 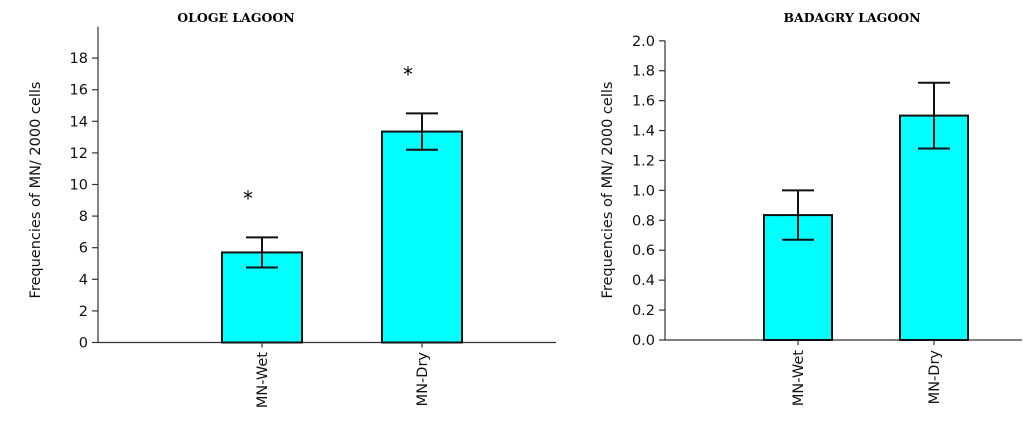 What do you see at coordinates (79, 186) in the screenshot?
I see `y-tick-label: 10` at bounding box center [79, 186].